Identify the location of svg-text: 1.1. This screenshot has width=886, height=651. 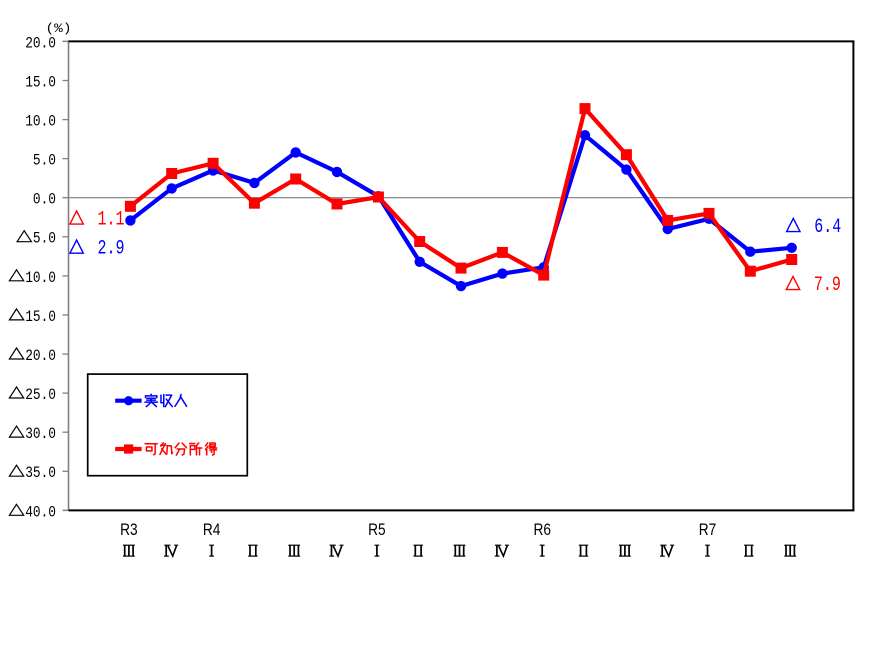
(111, 220).